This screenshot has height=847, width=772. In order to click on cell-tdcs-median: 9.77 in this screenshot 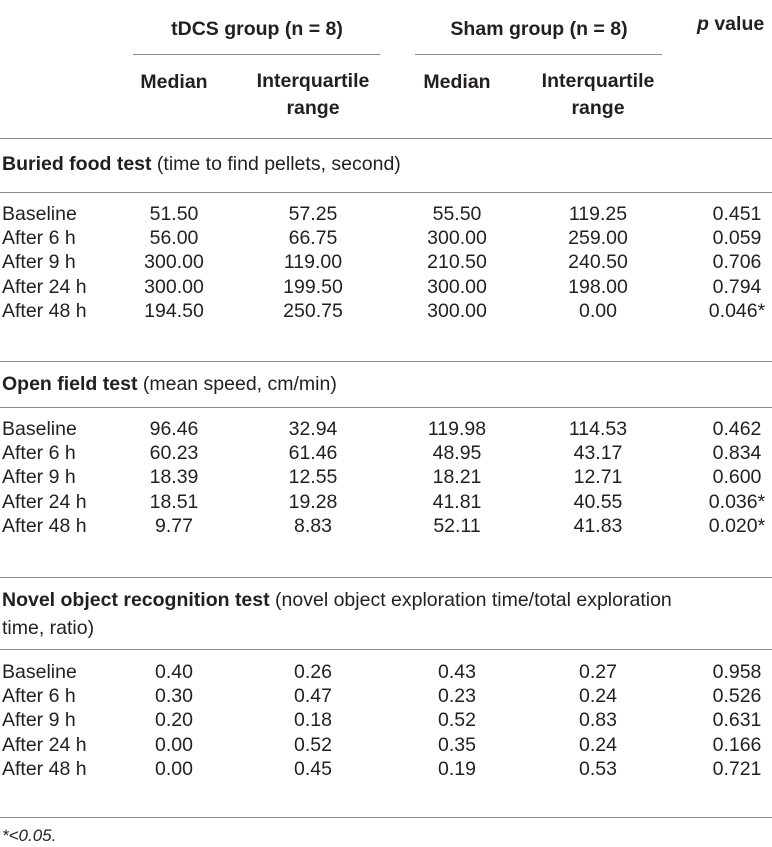, I will do `click(174, 525)`.